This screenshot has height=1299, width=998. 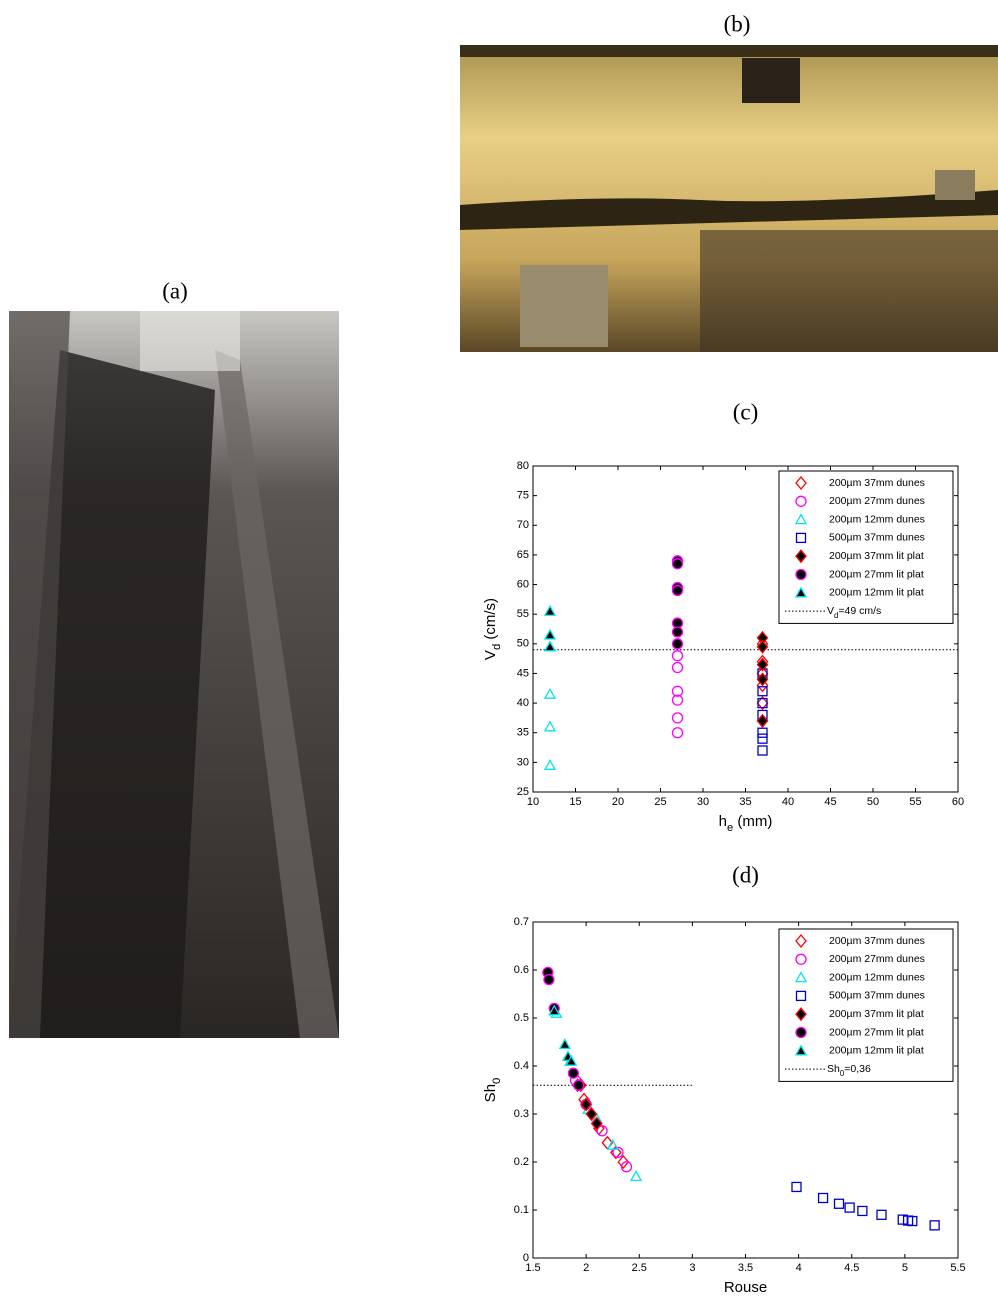 I want to click on y-axis-label: Vd (cm/s), so click(x=492, y=629).